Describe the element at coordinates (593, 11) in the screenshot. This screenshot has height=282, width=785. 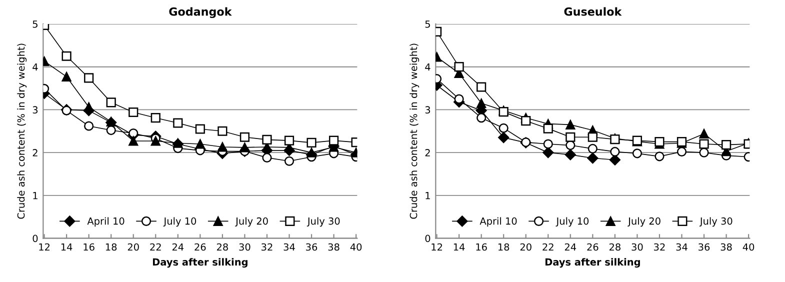
I see `chart-title: Guseulok` at that location.